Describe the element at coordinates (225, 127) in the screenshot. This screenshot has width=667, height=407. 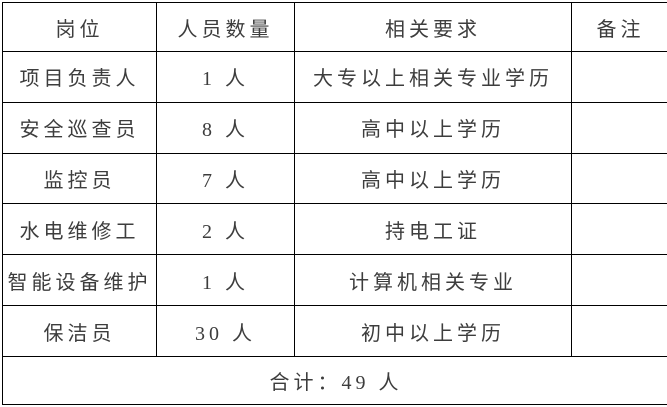
I see `count-cell: 8 人` at that location.